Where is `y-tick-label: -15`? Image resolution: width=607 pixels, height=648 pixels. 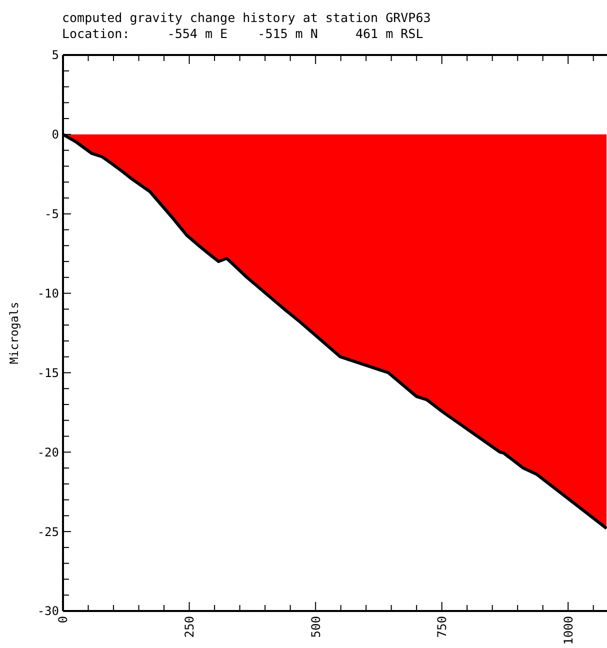
y-tick-label: -15 is located at coordinates (48, 373).